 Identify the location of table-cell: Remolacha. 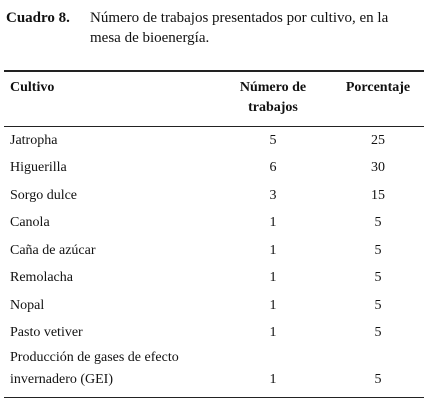
(41, 278).